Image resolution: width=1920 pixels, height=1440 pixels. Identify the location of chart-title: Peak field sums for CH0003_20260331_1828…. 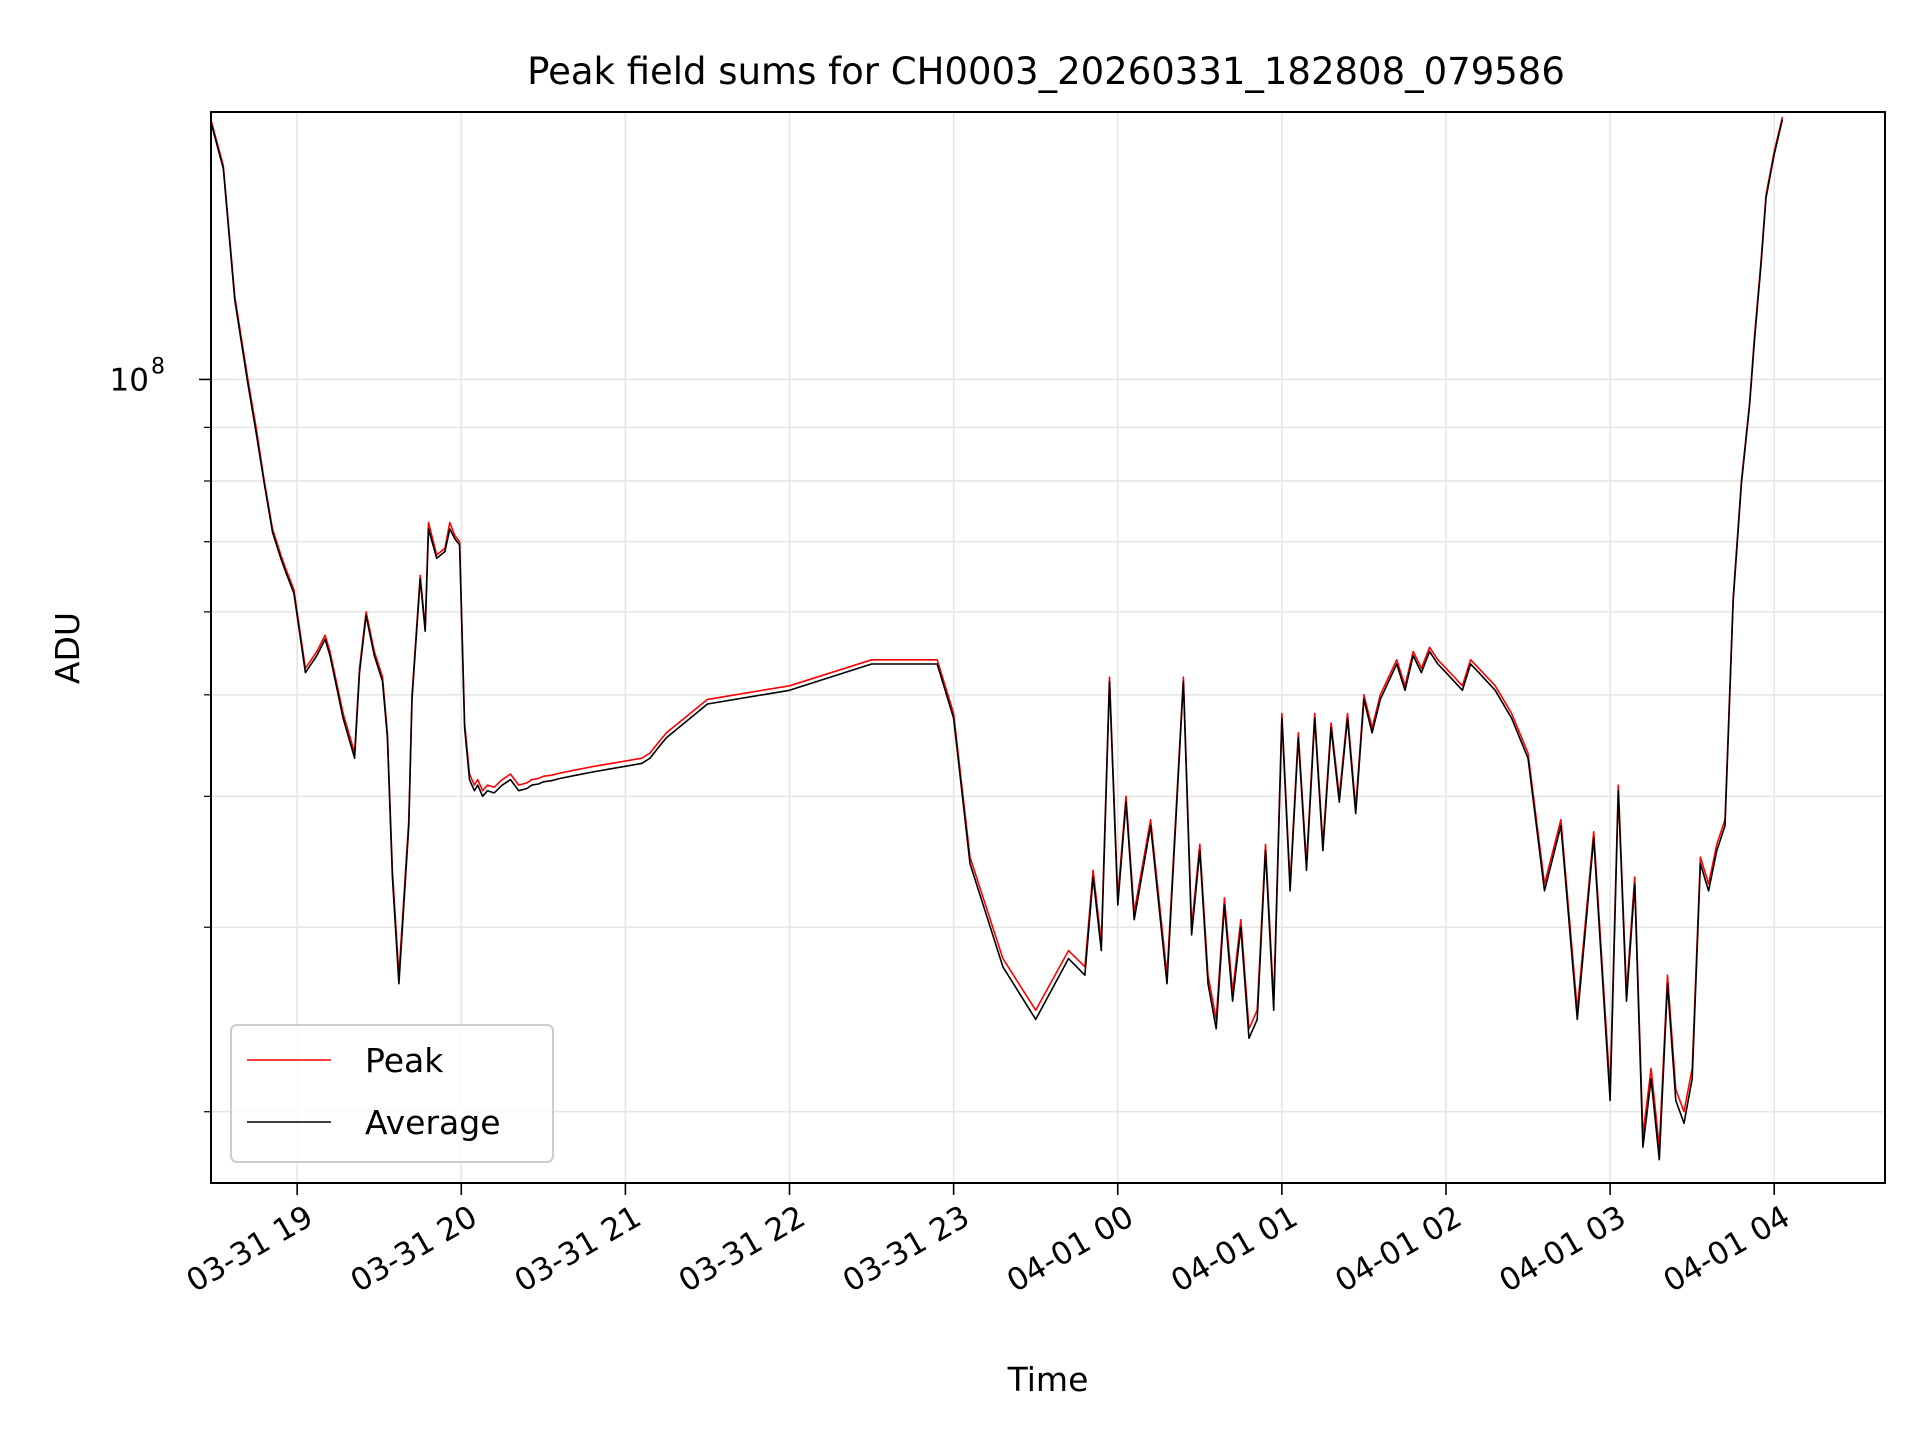
(1046, 71).